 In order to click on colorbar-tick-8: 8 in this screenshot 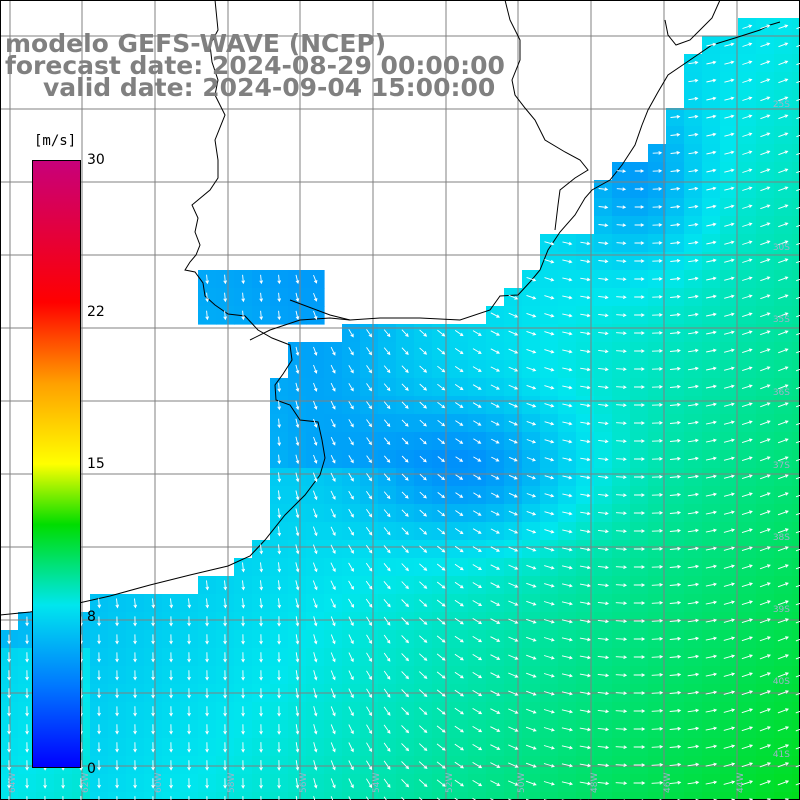, I will do `click(91, 617)`.